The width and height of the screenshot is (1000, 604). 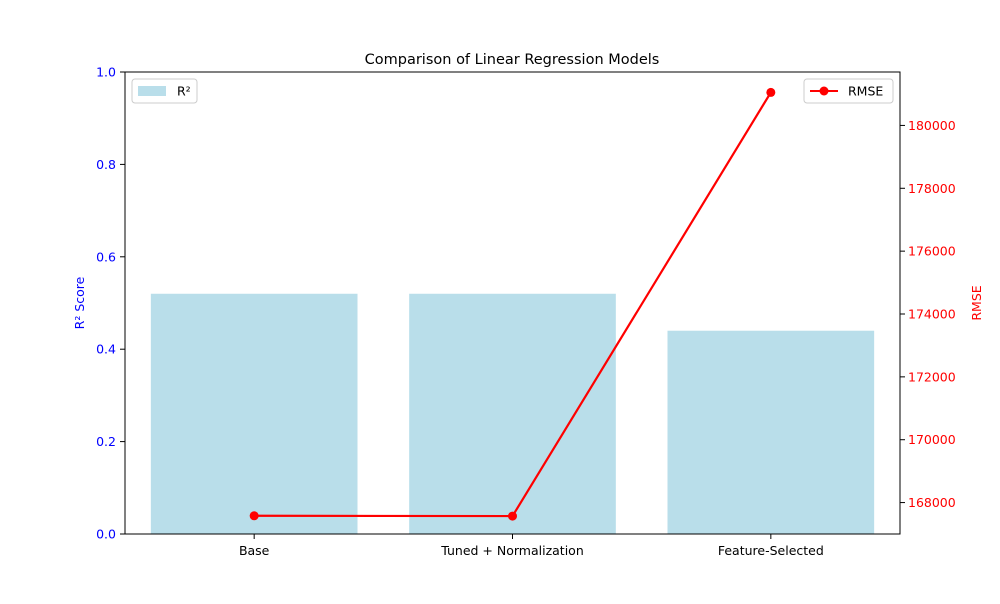 I want to click on legend-r2-label: R², so click(x=184, y=91).